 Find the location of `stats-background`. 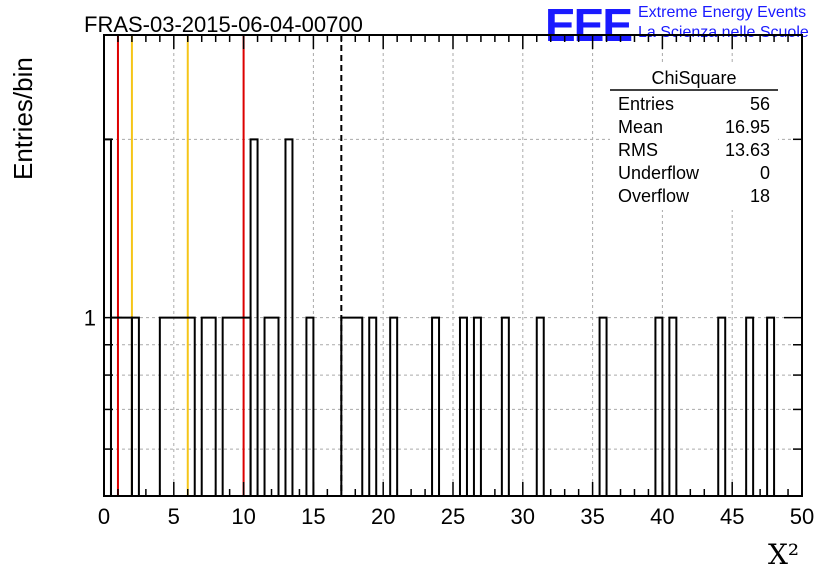

stats-background is located at coordinates (694, 136).